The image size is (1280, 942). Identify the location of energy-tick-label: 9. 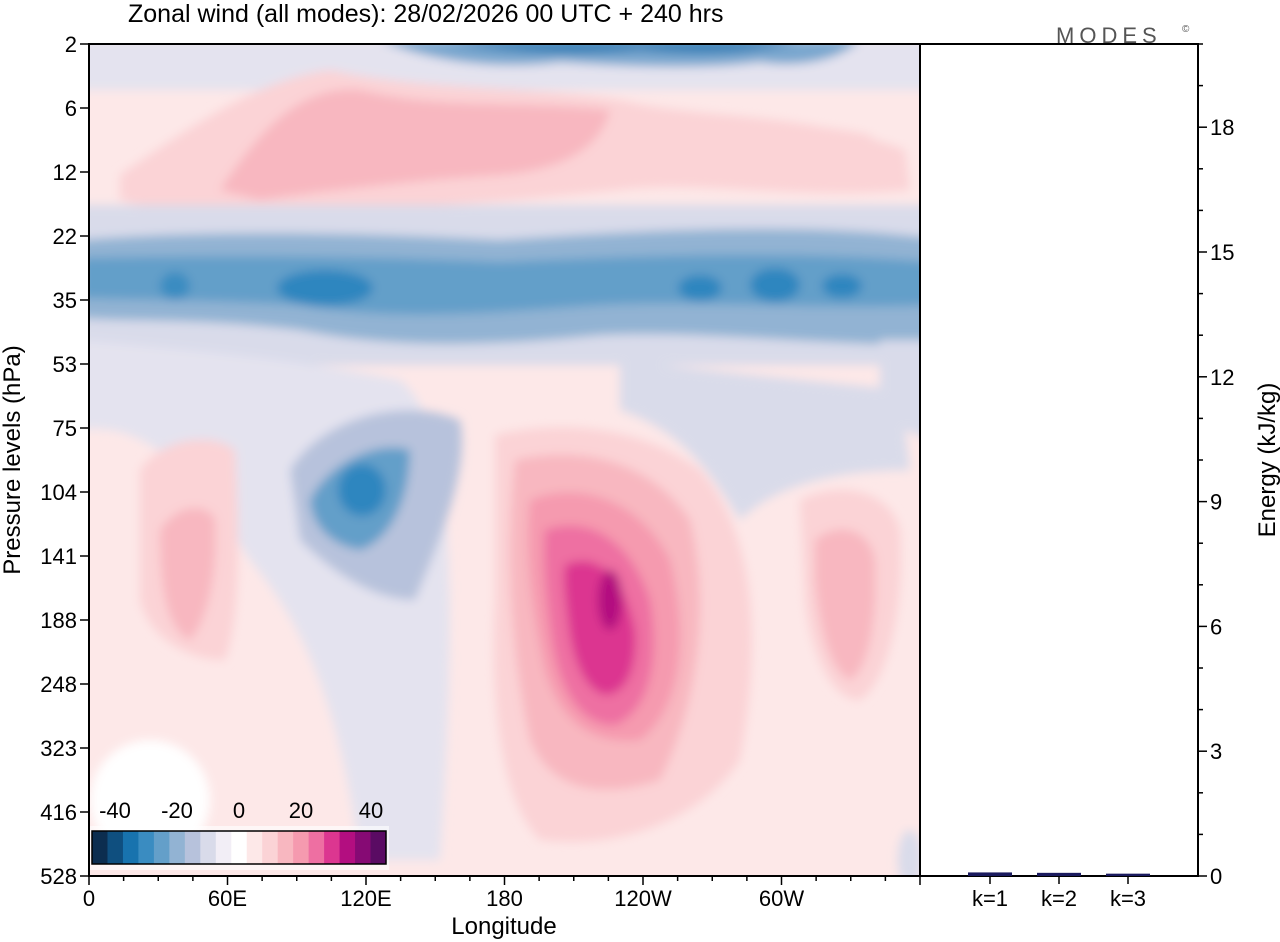
(1216, 502).